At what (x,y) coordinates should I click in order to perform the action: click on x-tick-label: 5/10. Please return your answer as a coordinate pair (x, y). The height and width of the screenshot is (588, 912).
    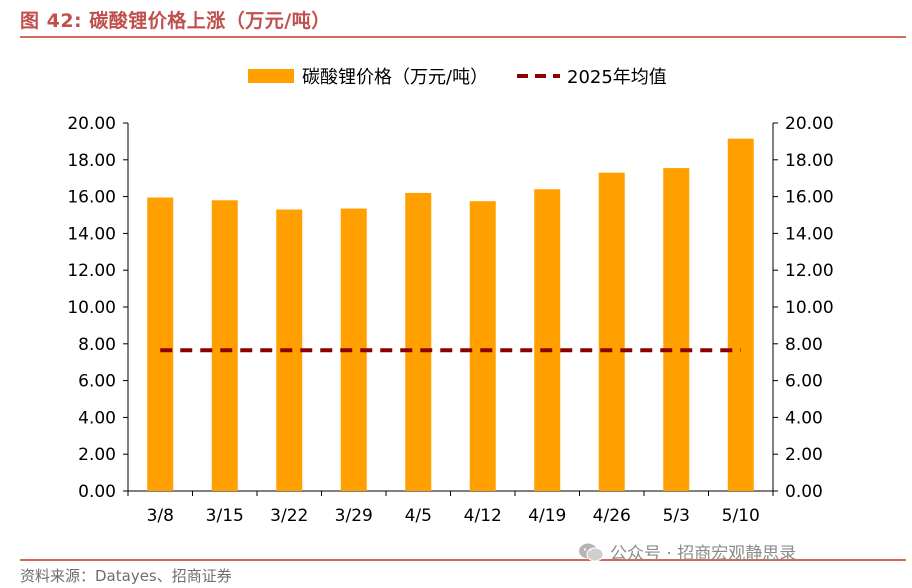
    Looking at the image, I should click on (741, 516).